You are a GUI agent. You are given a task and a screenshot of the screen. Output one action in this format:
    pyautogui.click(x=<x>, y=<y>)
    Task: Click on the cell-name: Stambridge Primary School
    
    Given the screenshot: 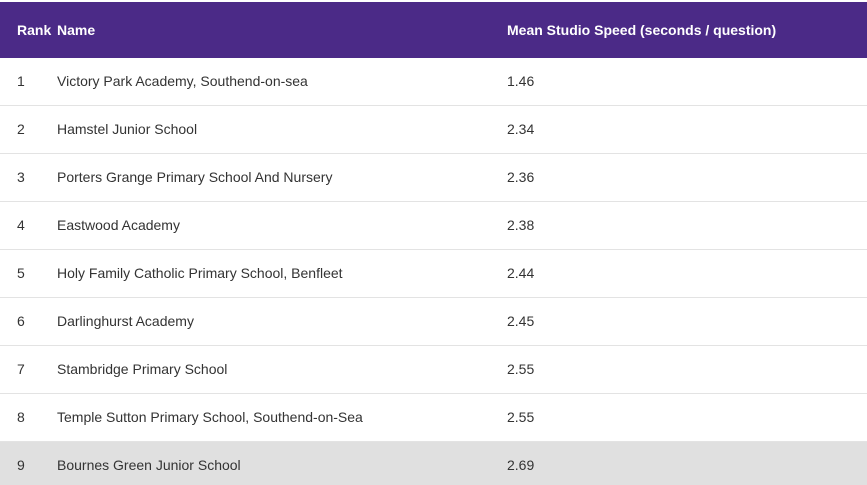 What is the action you would take?
    pyautogui.click(x=142, y=369)
    